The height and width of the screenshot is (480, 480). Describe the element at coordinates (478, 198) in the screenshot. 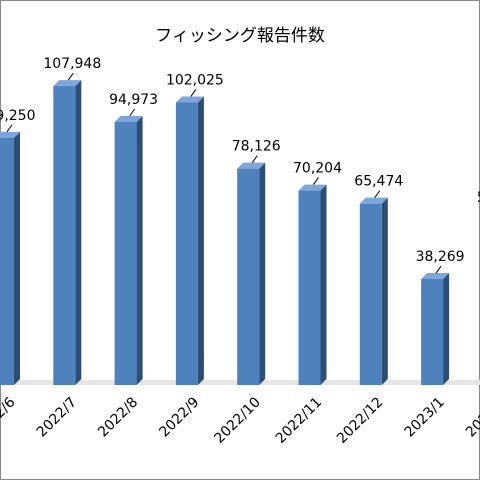

I see `value-label: 59,528` at that location.